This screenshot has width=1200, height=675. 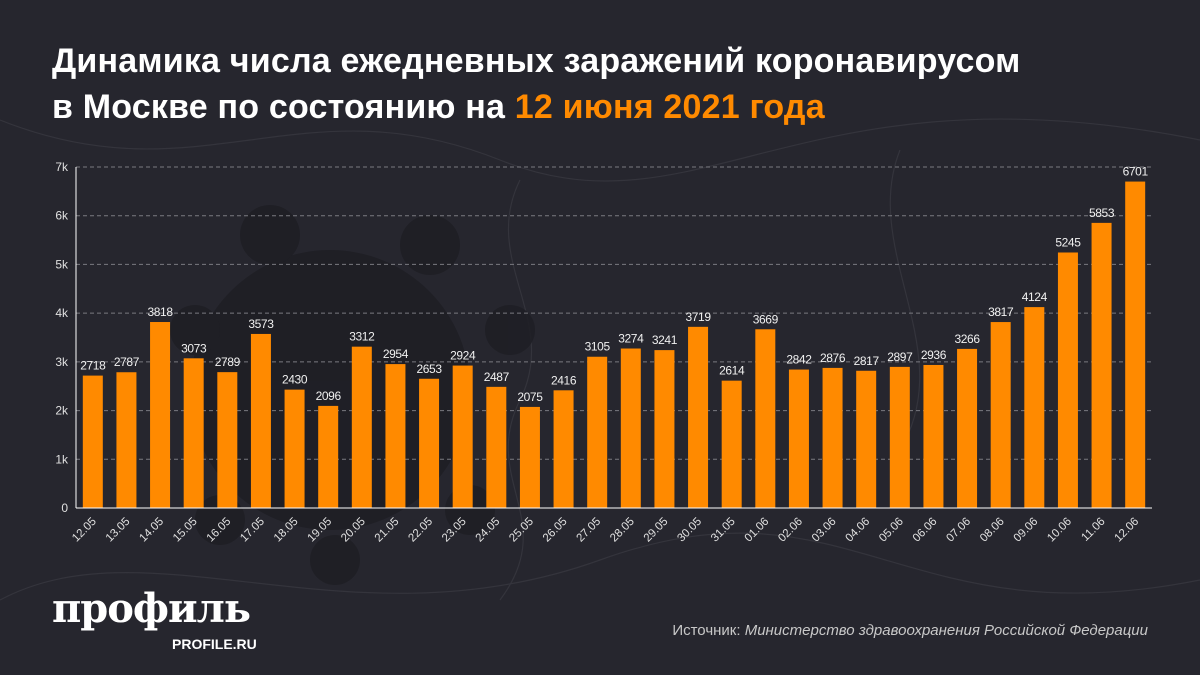 What do you see at coordinates (1068, 242) in the screenshot?
I see `data-label: 5245` at bounding box center [1068, 242].